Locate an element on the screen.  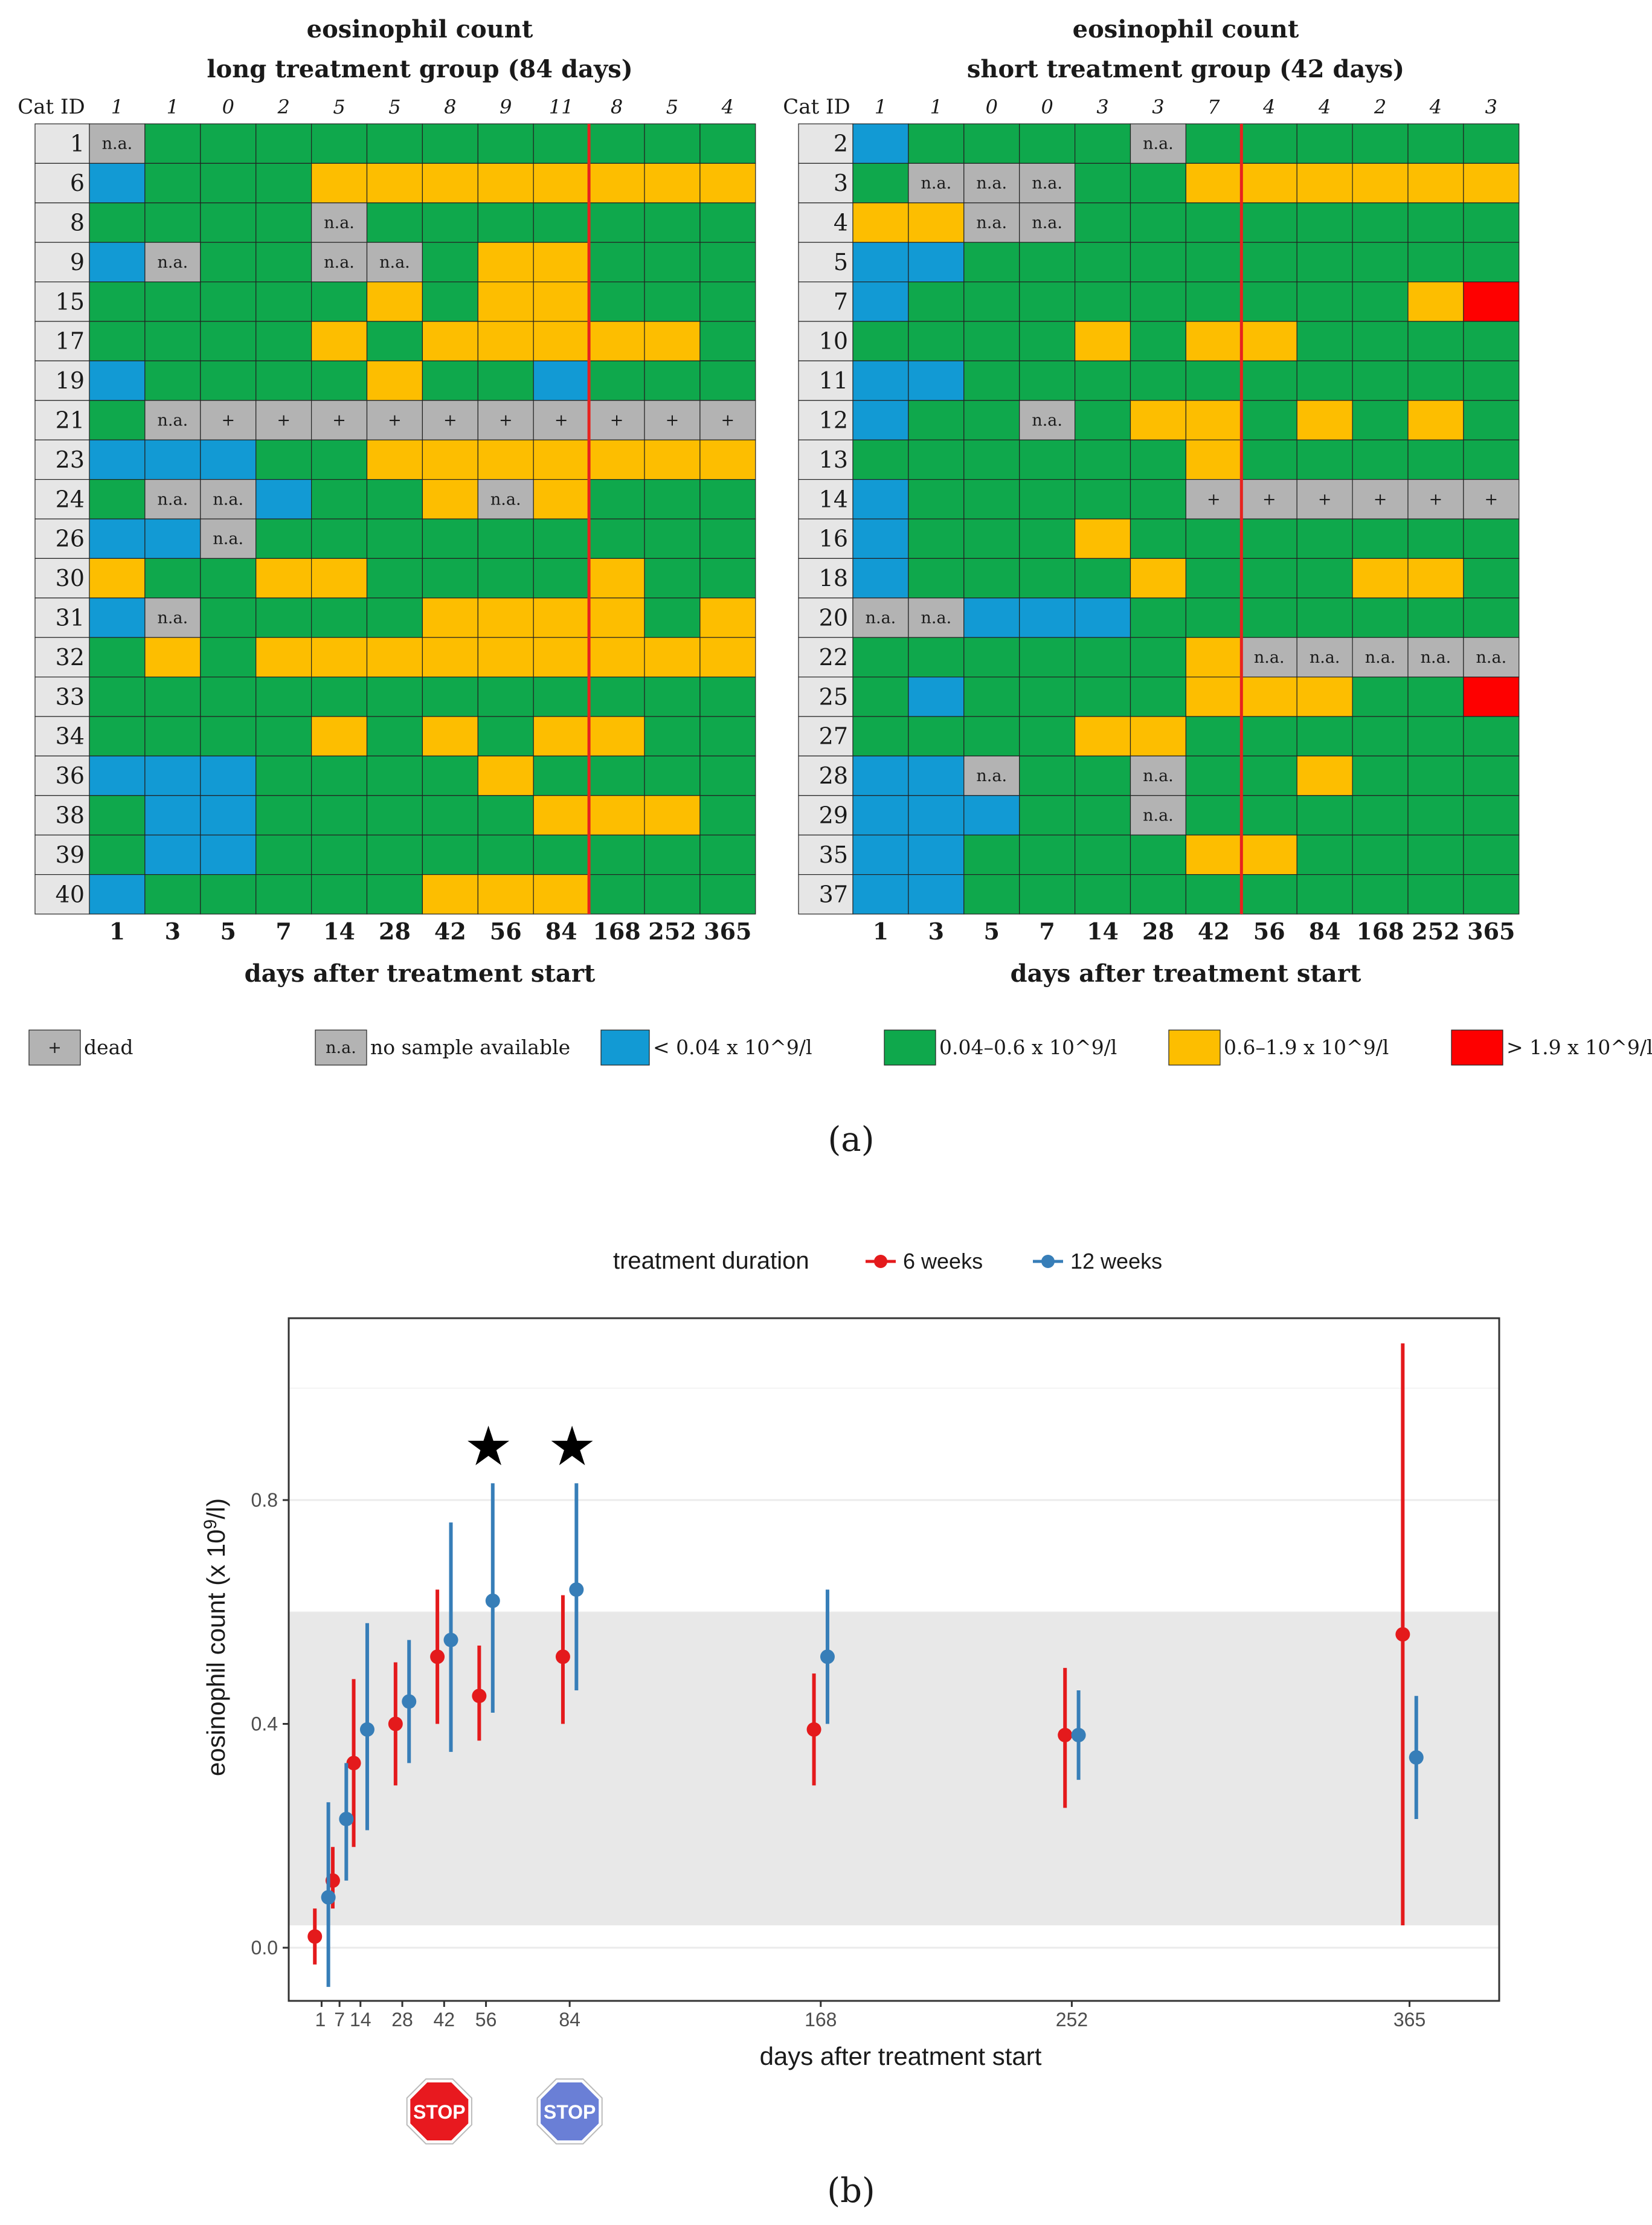
heatmap-short-row-label: 16 is located at coordinates (833, 539).